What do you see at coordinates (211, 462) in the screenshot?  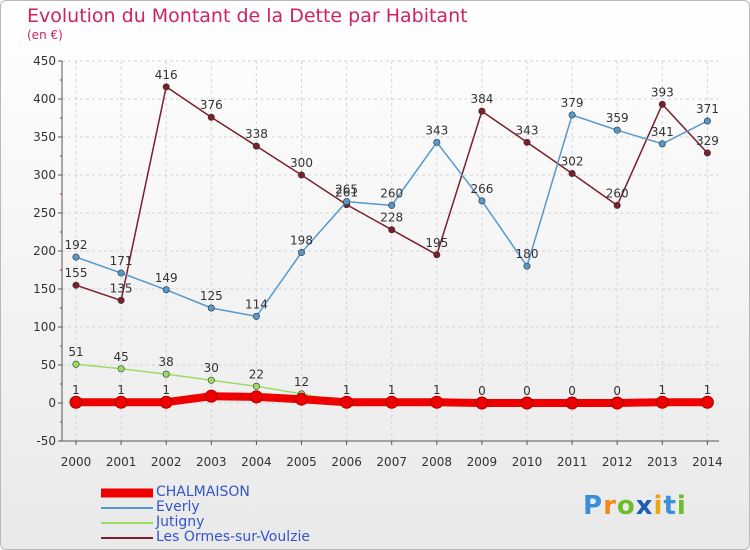 I see `x-tick-label: 2003` at bounding box center [211, 462].